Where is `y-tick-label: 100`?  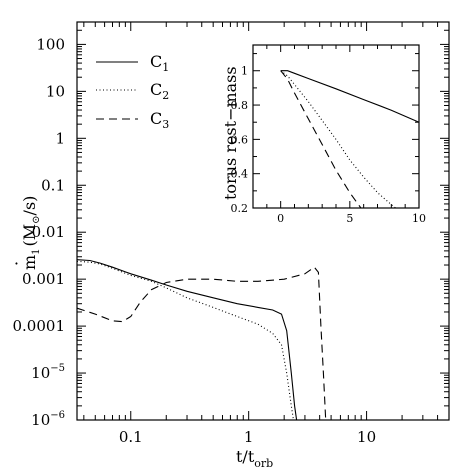
y-tick-label: 100 is located at coordinates (50, 44).